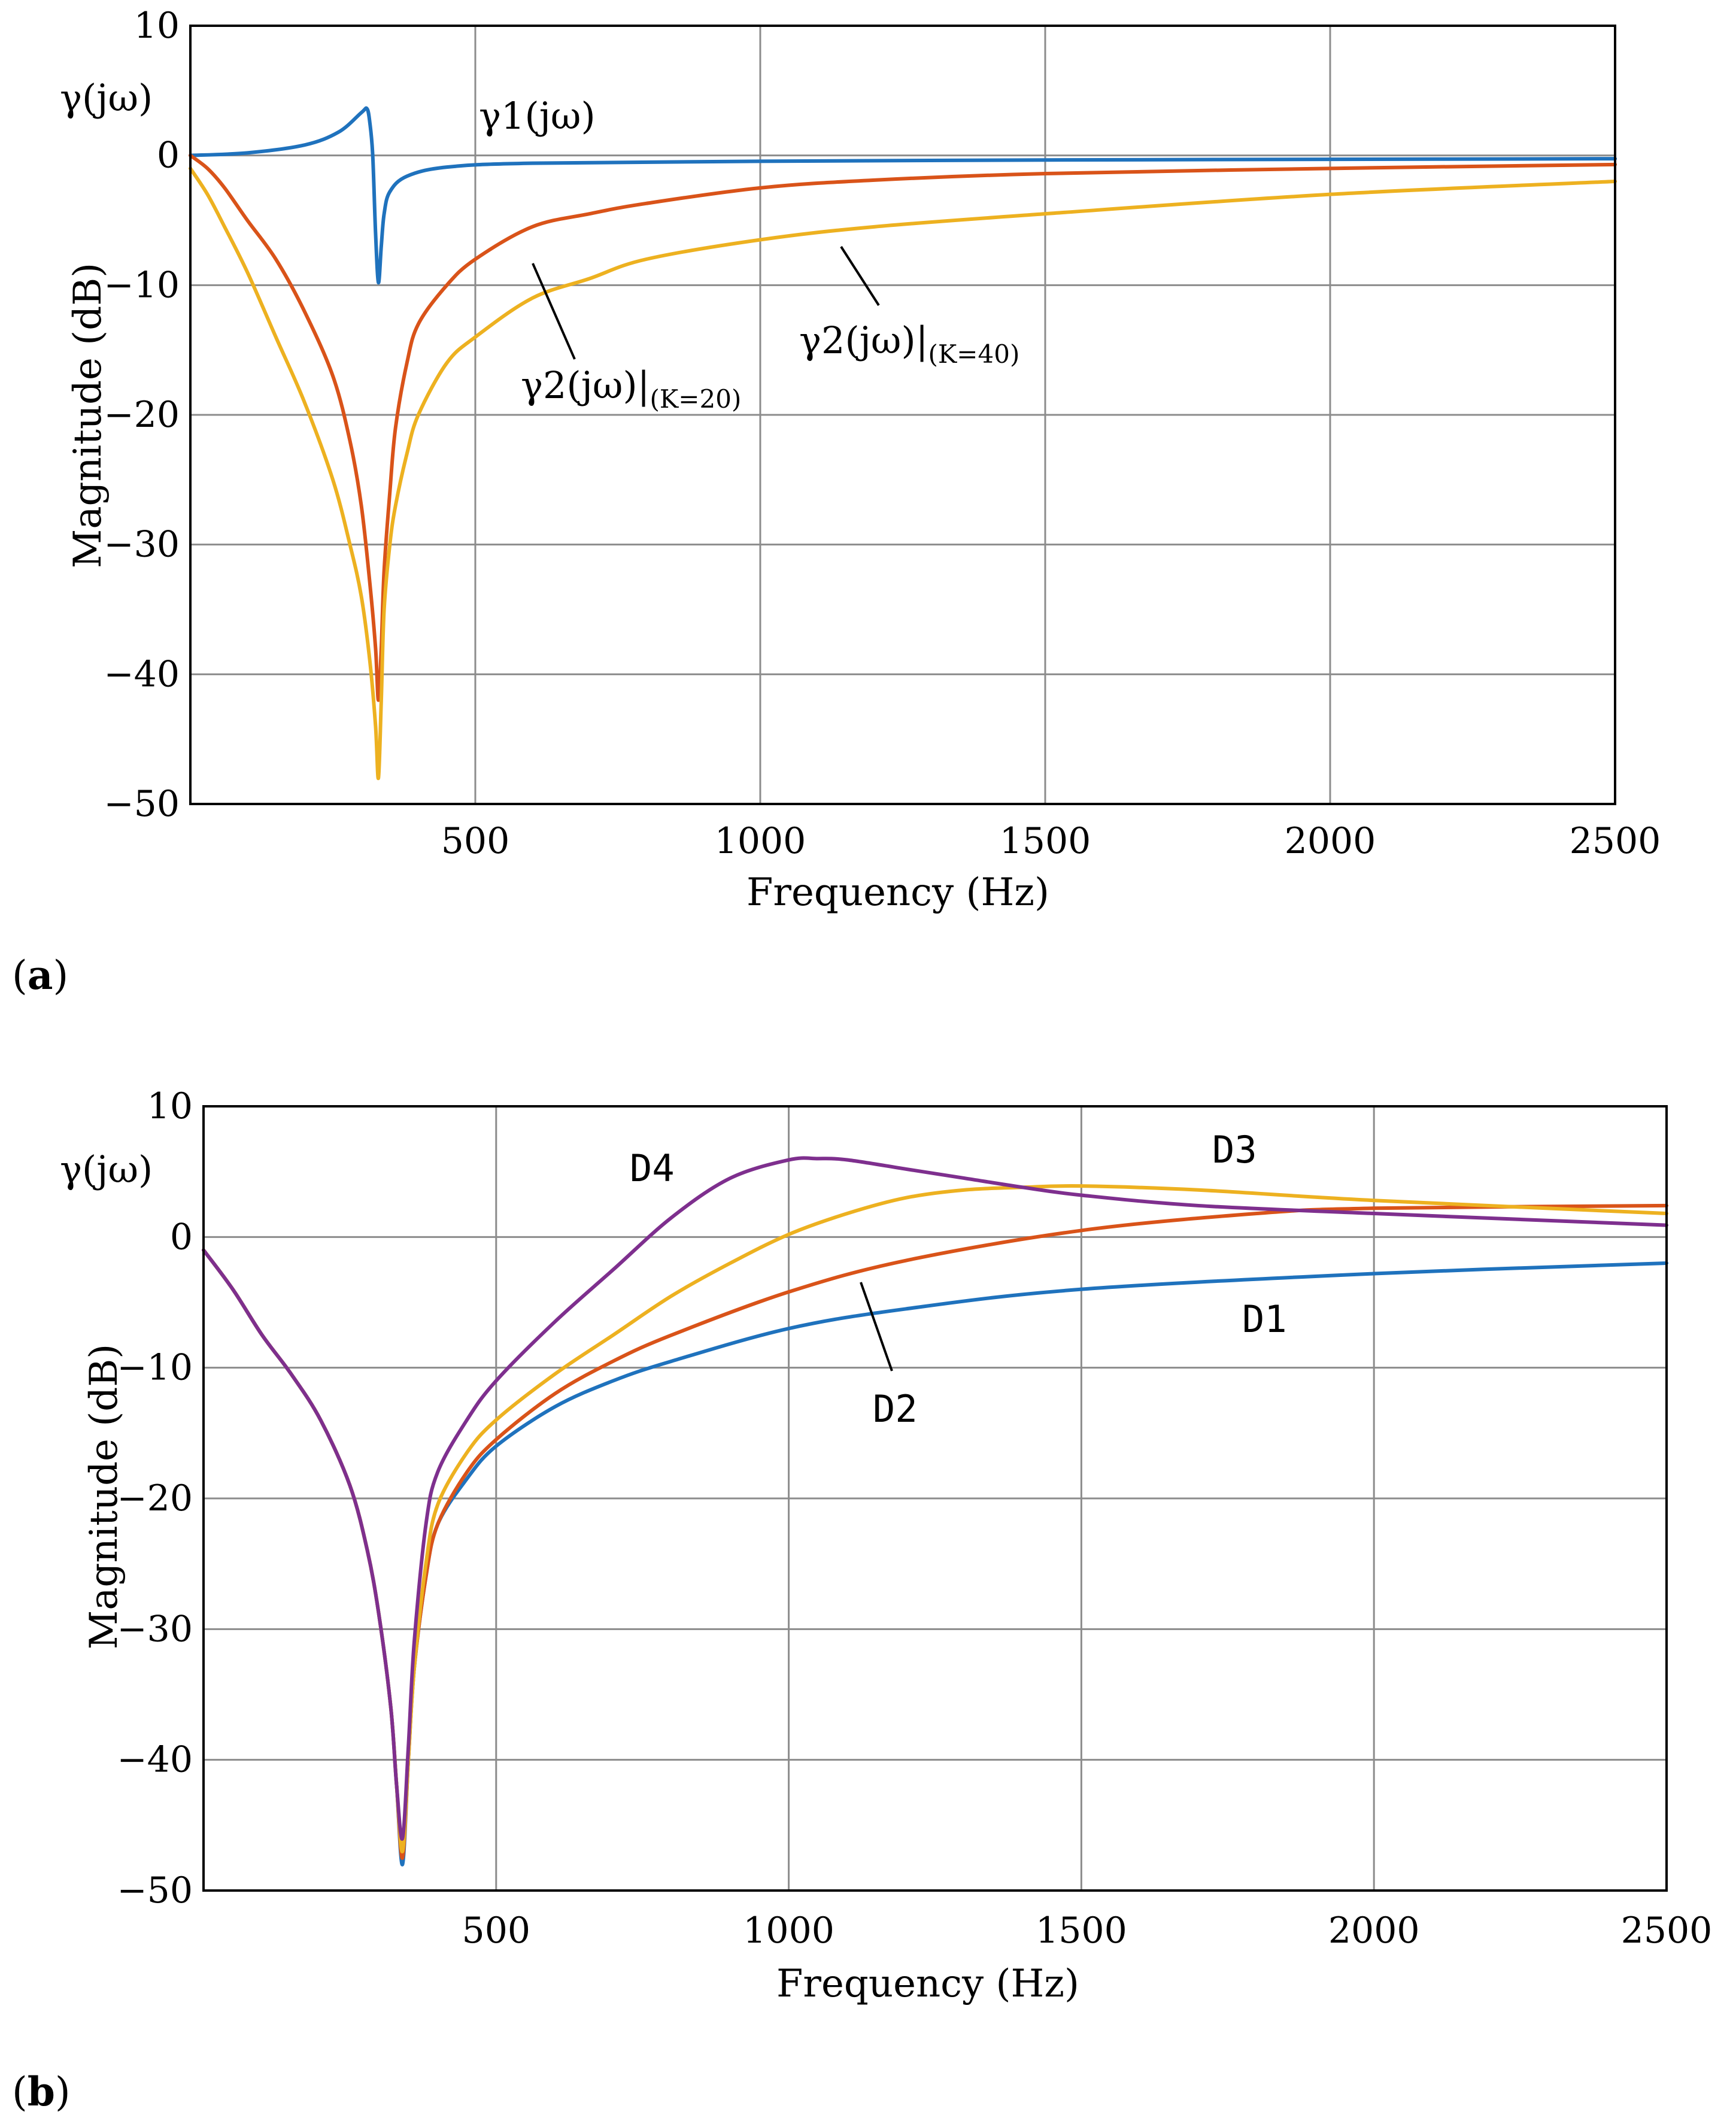 The width and height of the screenshot is (1736, 2124). I want to click on annotation-gamma1: γ1(jω), so click(537, 116).